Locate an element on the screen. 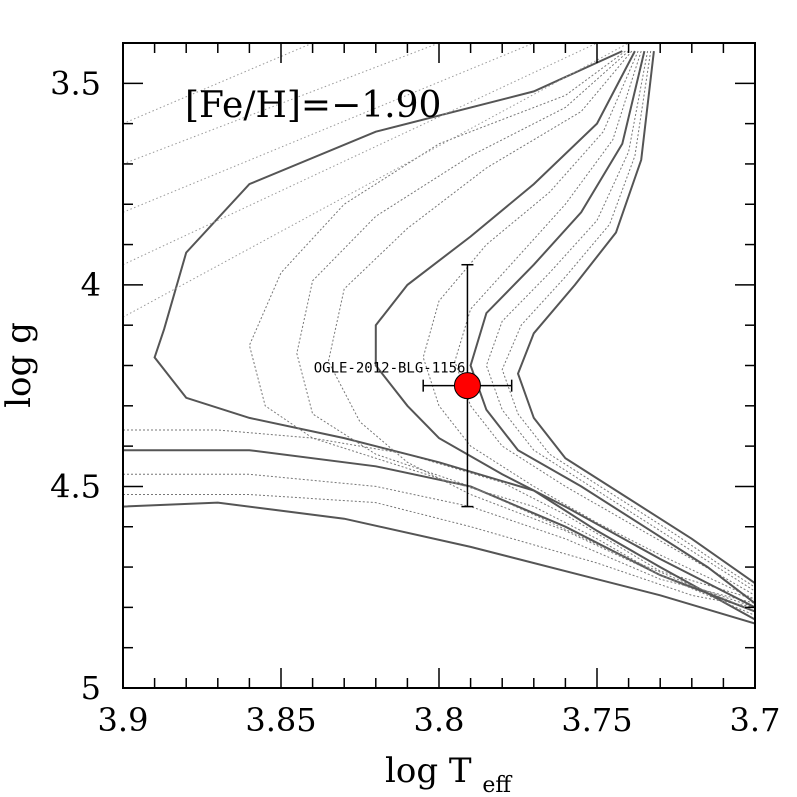 The width and height of the screenshot is (797, 797). x-tick-label: 3.75 is located at coordinates (596, 720).